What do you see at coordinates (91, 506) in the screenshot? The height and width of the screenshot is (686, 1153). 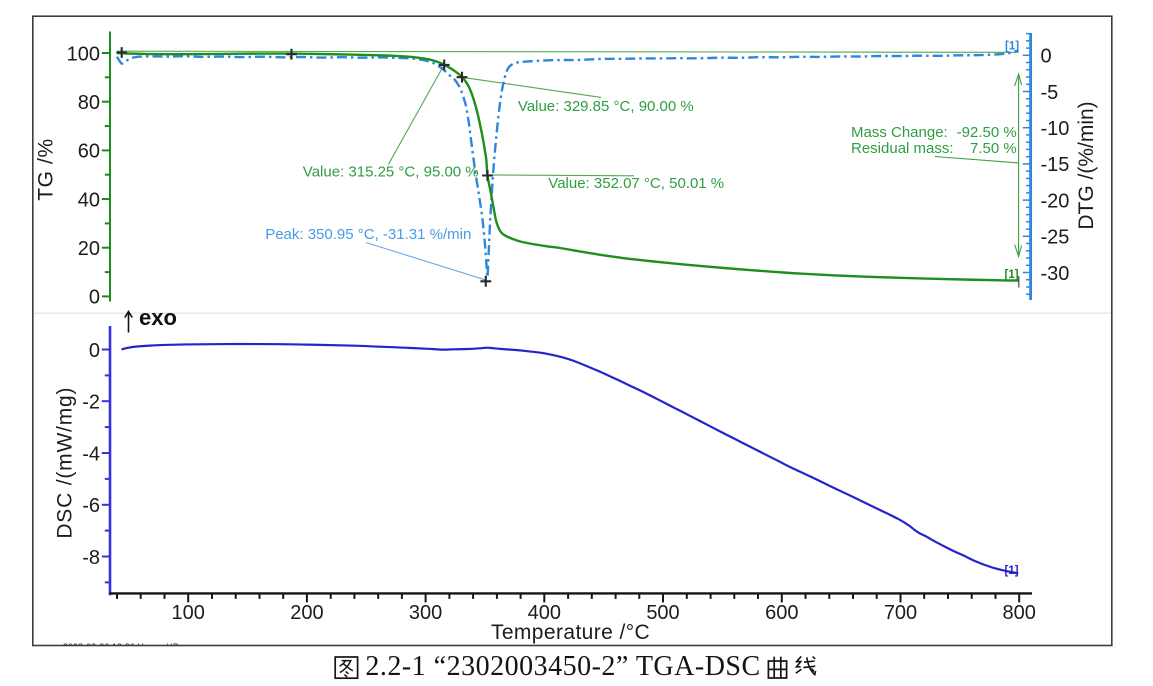 I see `svg-text: -6` at bounding box center [91, 506].